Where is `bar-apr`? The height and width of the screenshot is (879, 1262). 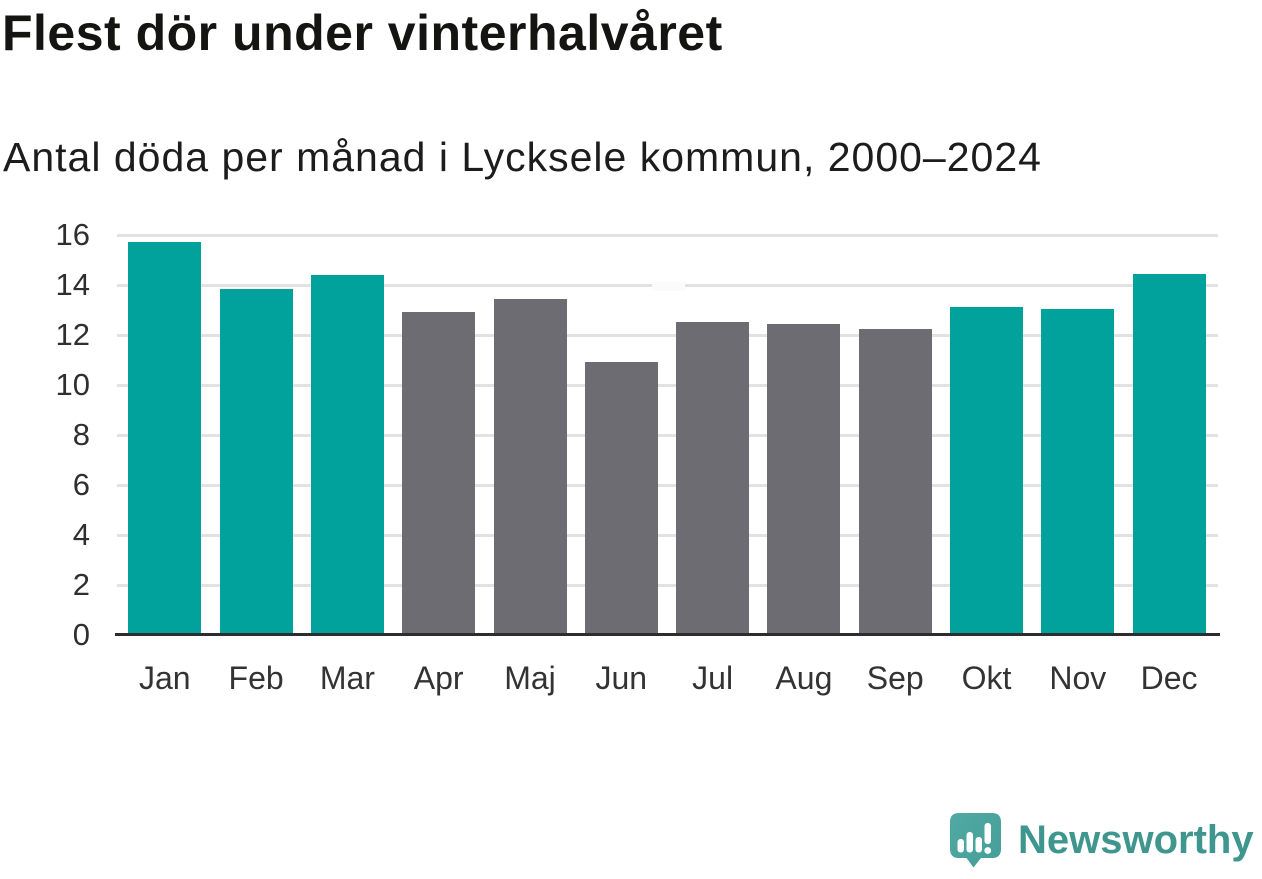
bar-apr is located at coordinates (439, 472).